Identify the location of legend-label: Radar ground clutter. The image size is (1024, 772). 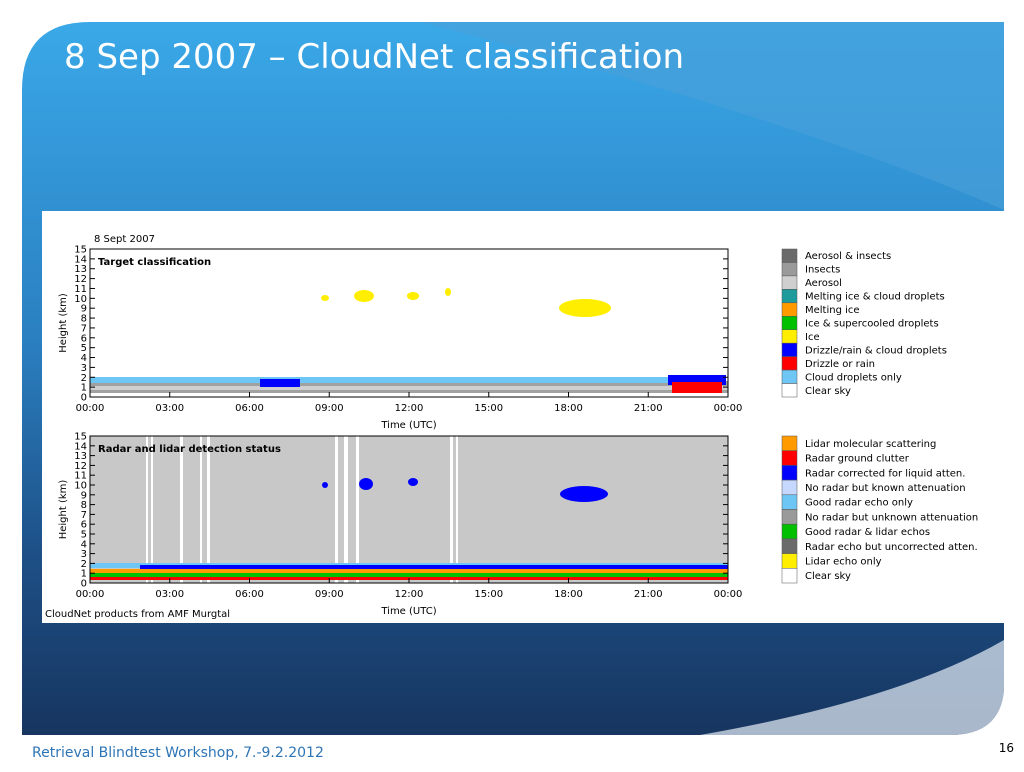
(857, 459).